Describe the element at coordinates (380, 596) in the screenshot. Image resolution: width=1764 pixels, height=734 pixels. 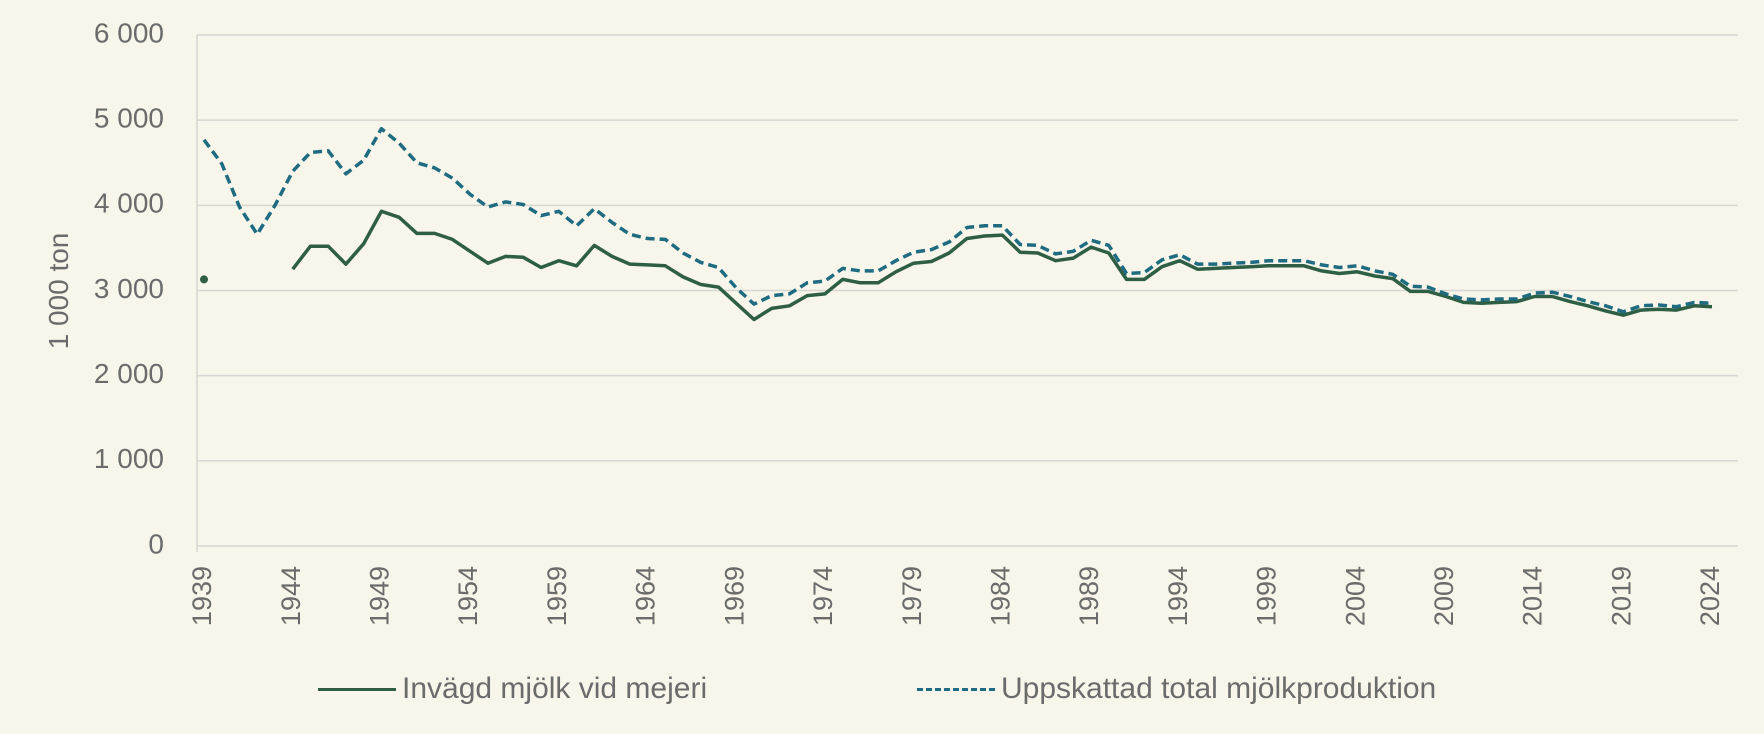
I see `x-tick-label: 1949` at that location.